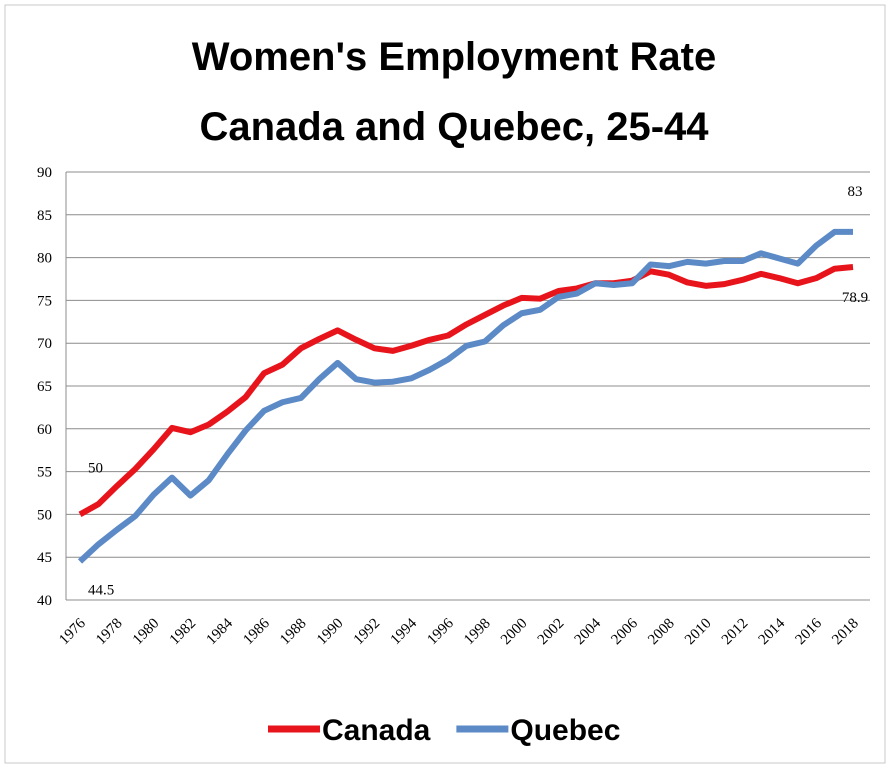 This screenshot has width=892, height=770. Describe the element at coordinates (454, 57) in the screenshot. I see `chart-title: Women's Employment Rate` at that location.